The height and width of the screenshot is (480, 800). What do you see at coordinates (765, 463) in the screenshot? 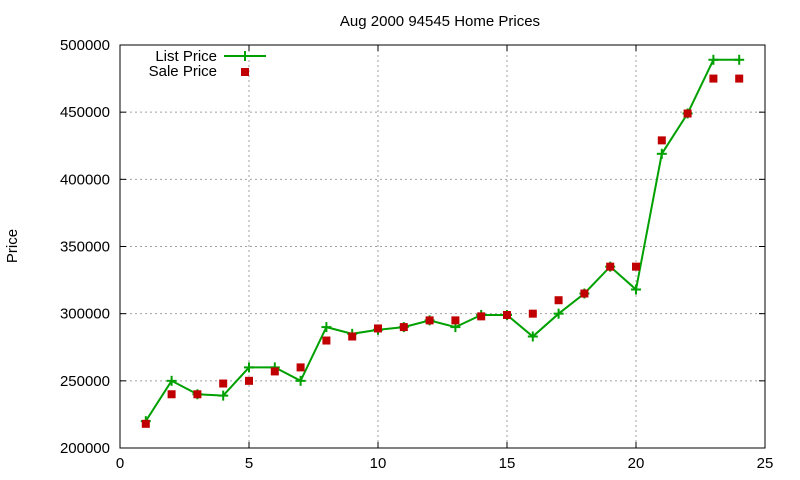
I see `x-tick-label: 25` at bounding box center [765, 463].